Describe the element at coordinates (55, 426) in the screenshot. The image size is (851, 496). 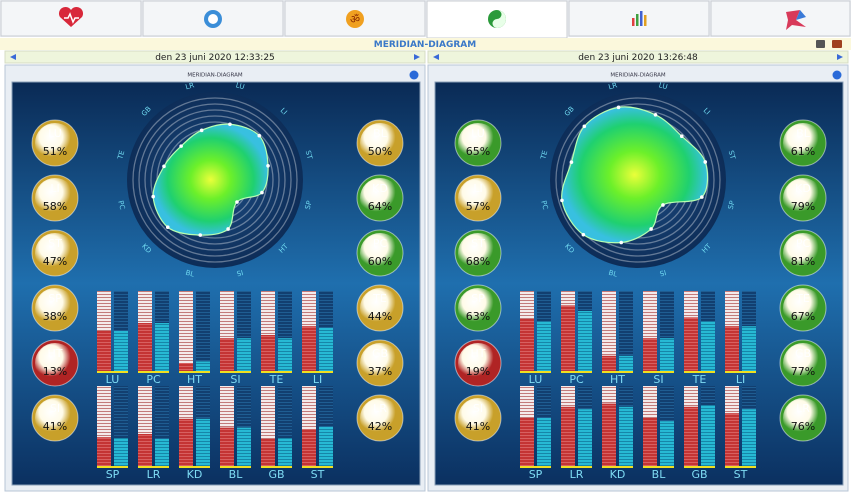
I see `meridian-value: 41%` at that location.